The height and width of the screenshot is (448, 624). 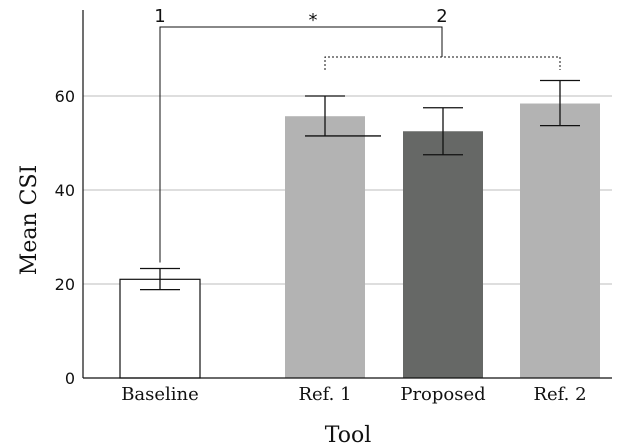 What do you see at coordinates (65, 190) in the screenshot?
I see `y-tick-label-40: 40` at bounding box center [65, 190].